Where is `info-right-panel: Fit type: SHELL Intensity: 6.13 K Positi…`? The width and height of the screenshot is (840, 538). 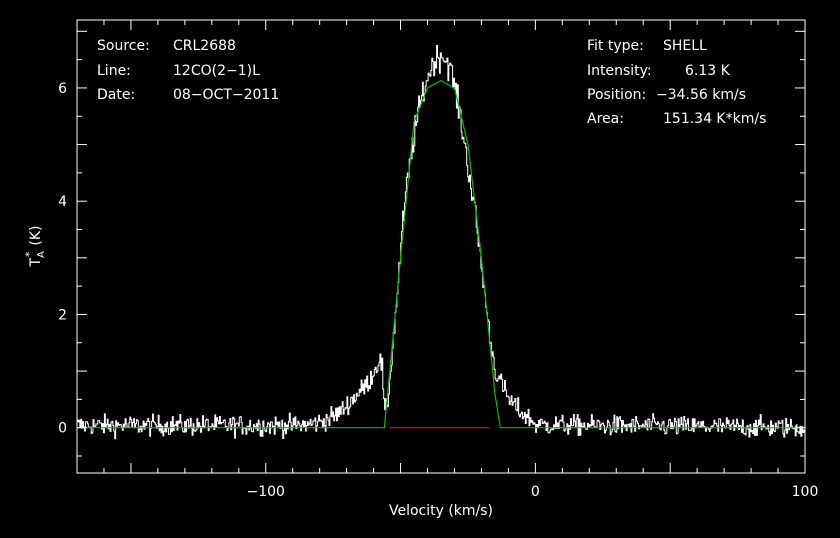
info-right-panel: Fit type: SHELL Intensity: 6.13 K Positi… is located at coordinates (676, 82).